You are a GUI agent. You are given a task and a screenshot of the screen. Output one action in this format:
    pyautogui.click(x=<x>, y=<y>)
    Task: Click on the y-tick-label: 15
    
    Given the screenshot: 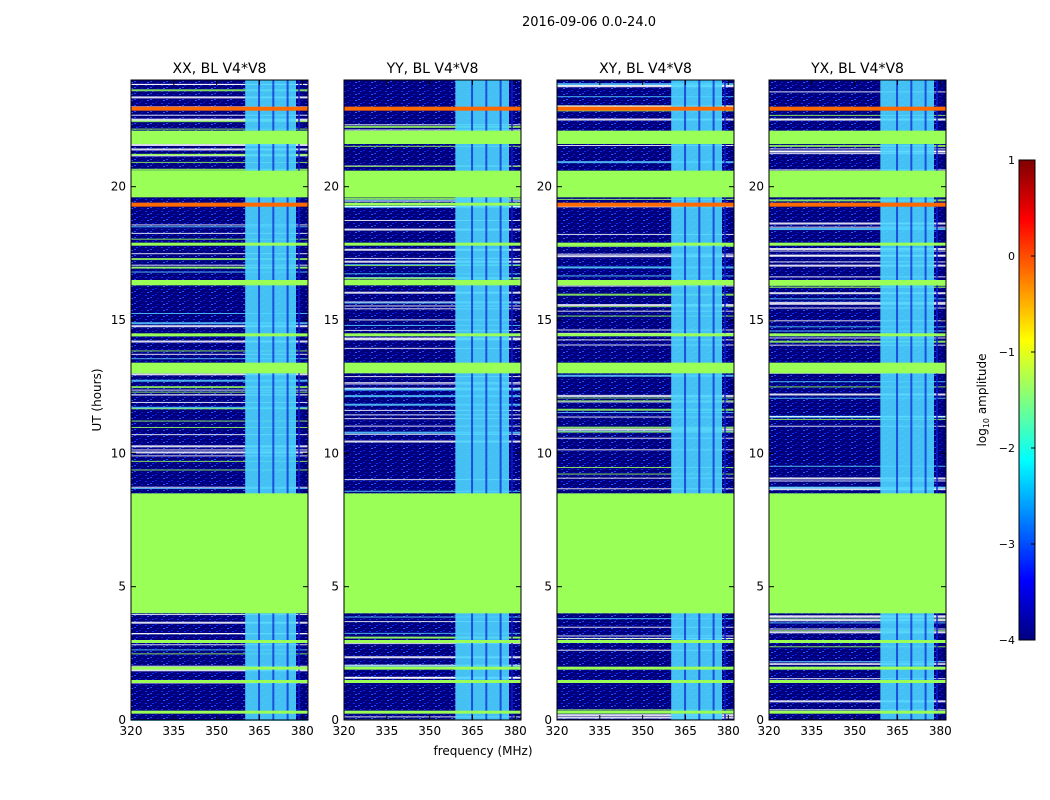 What is the action you would take?
    pyautogui.click(x=331, y=320)
    